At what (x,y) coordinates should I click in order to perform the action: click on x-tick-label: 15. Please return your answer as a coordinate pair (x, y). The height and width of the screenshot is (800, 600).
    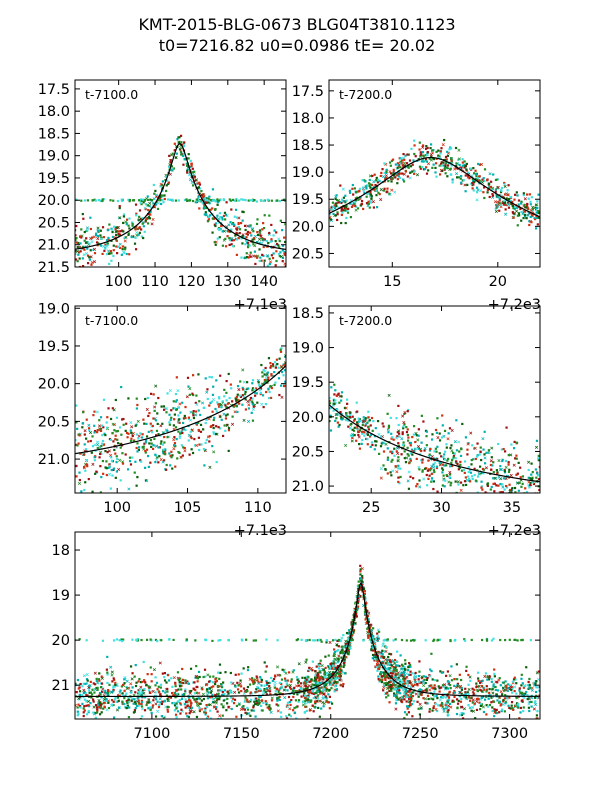
    Looking at the image, I should click on (392, 282).